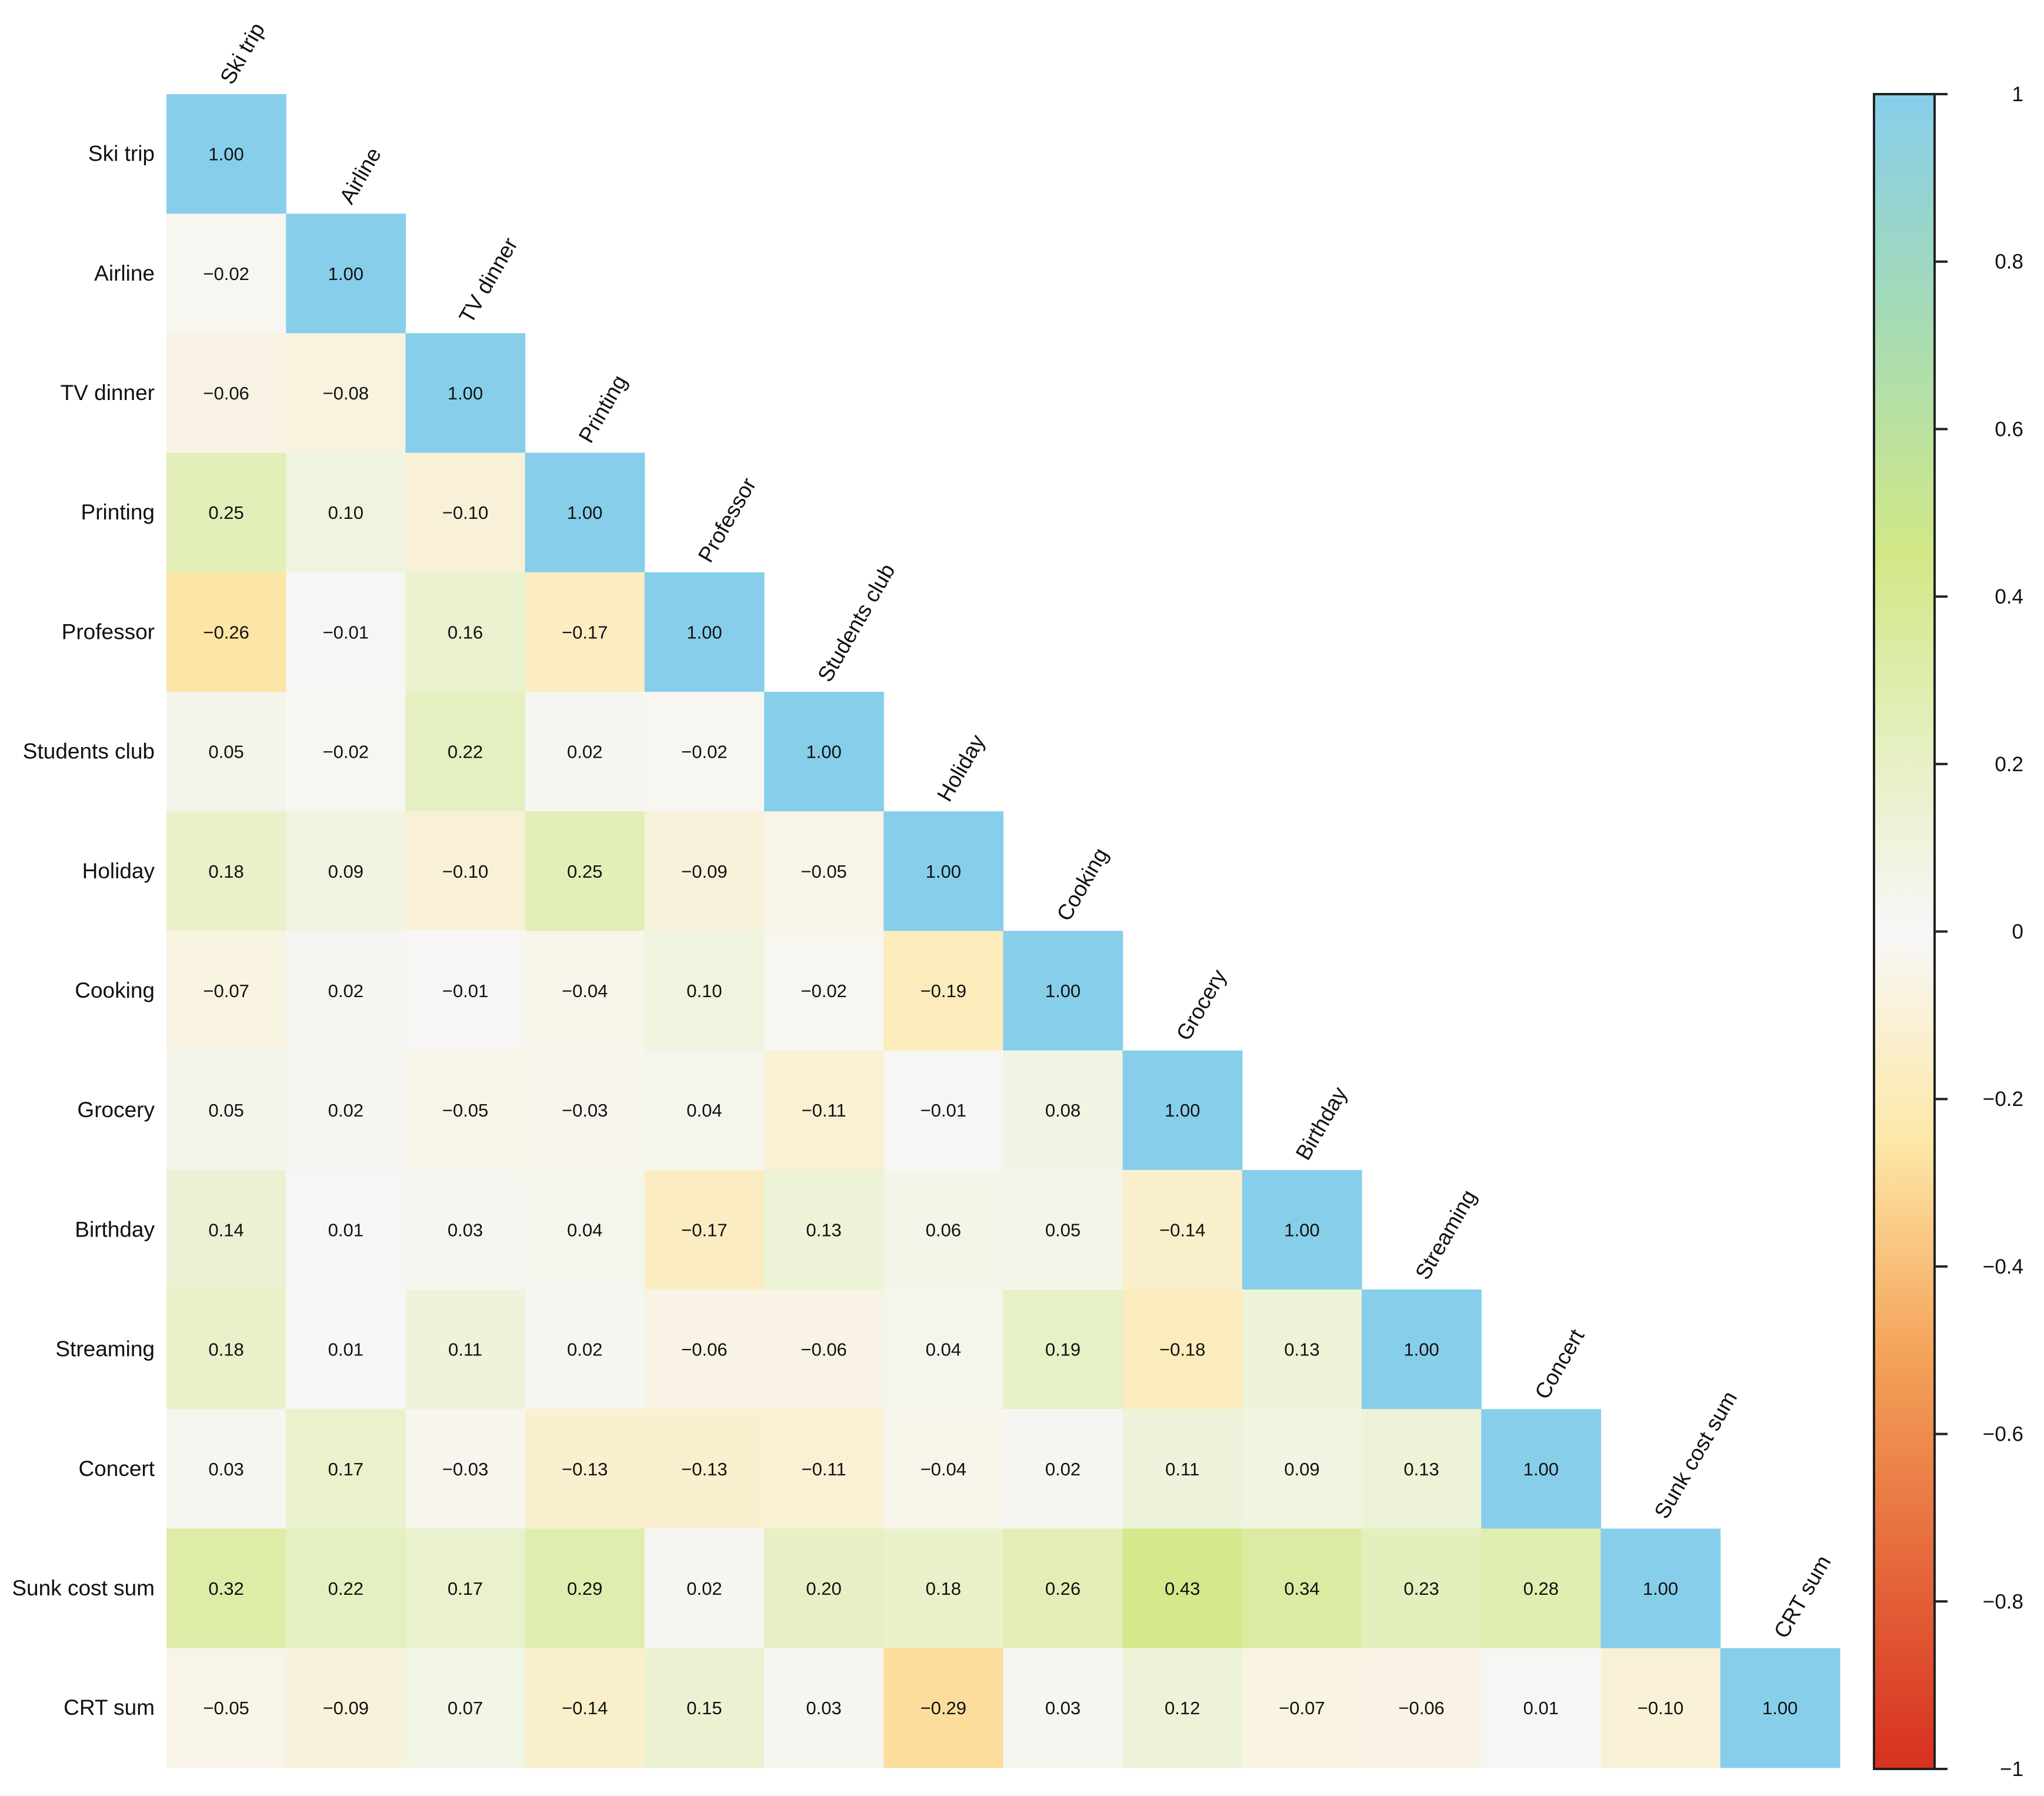  What do you see at coordinates (2009, 262) in the screenshot?
I see `colorbar-tick-label: 0.8` at bounding box center [2009, 262].